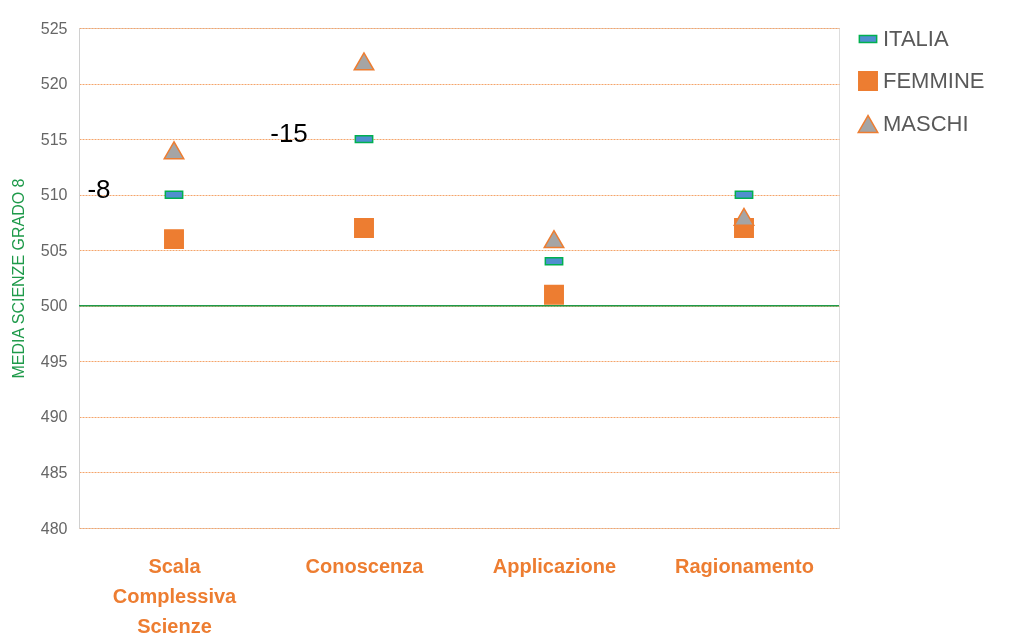 The width and height of the screenshot is (1036, 643). What do you see at coordinates (54, 417) in the screenshot?
I see `y-tick-label: 490` at bounding box center [54, 417].